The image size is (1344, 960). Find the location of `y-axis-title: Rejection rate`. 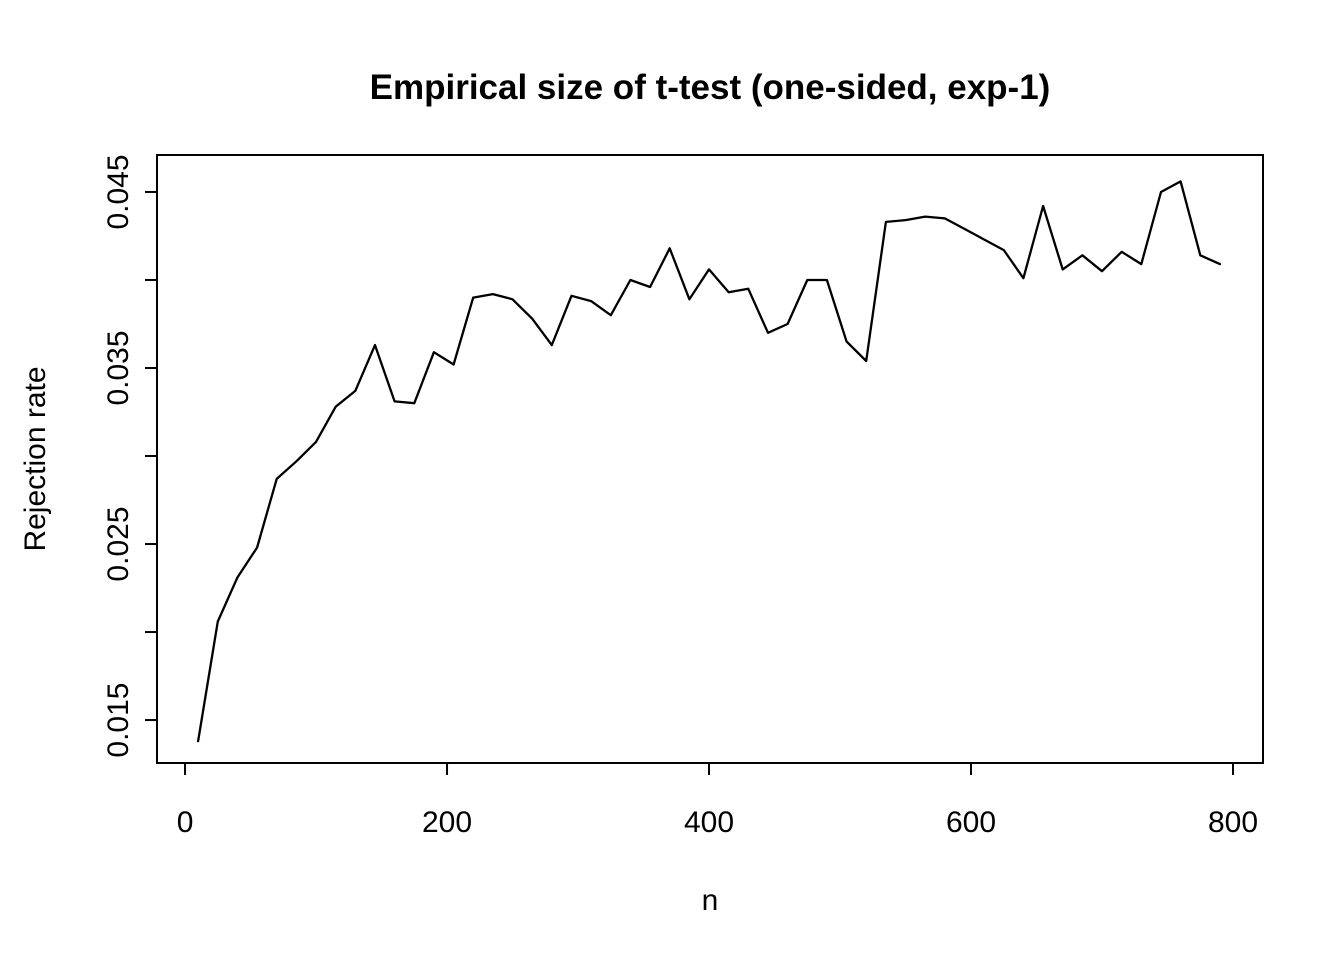

y-axis-title: Rejection rate is located at coordinates (35, 458).